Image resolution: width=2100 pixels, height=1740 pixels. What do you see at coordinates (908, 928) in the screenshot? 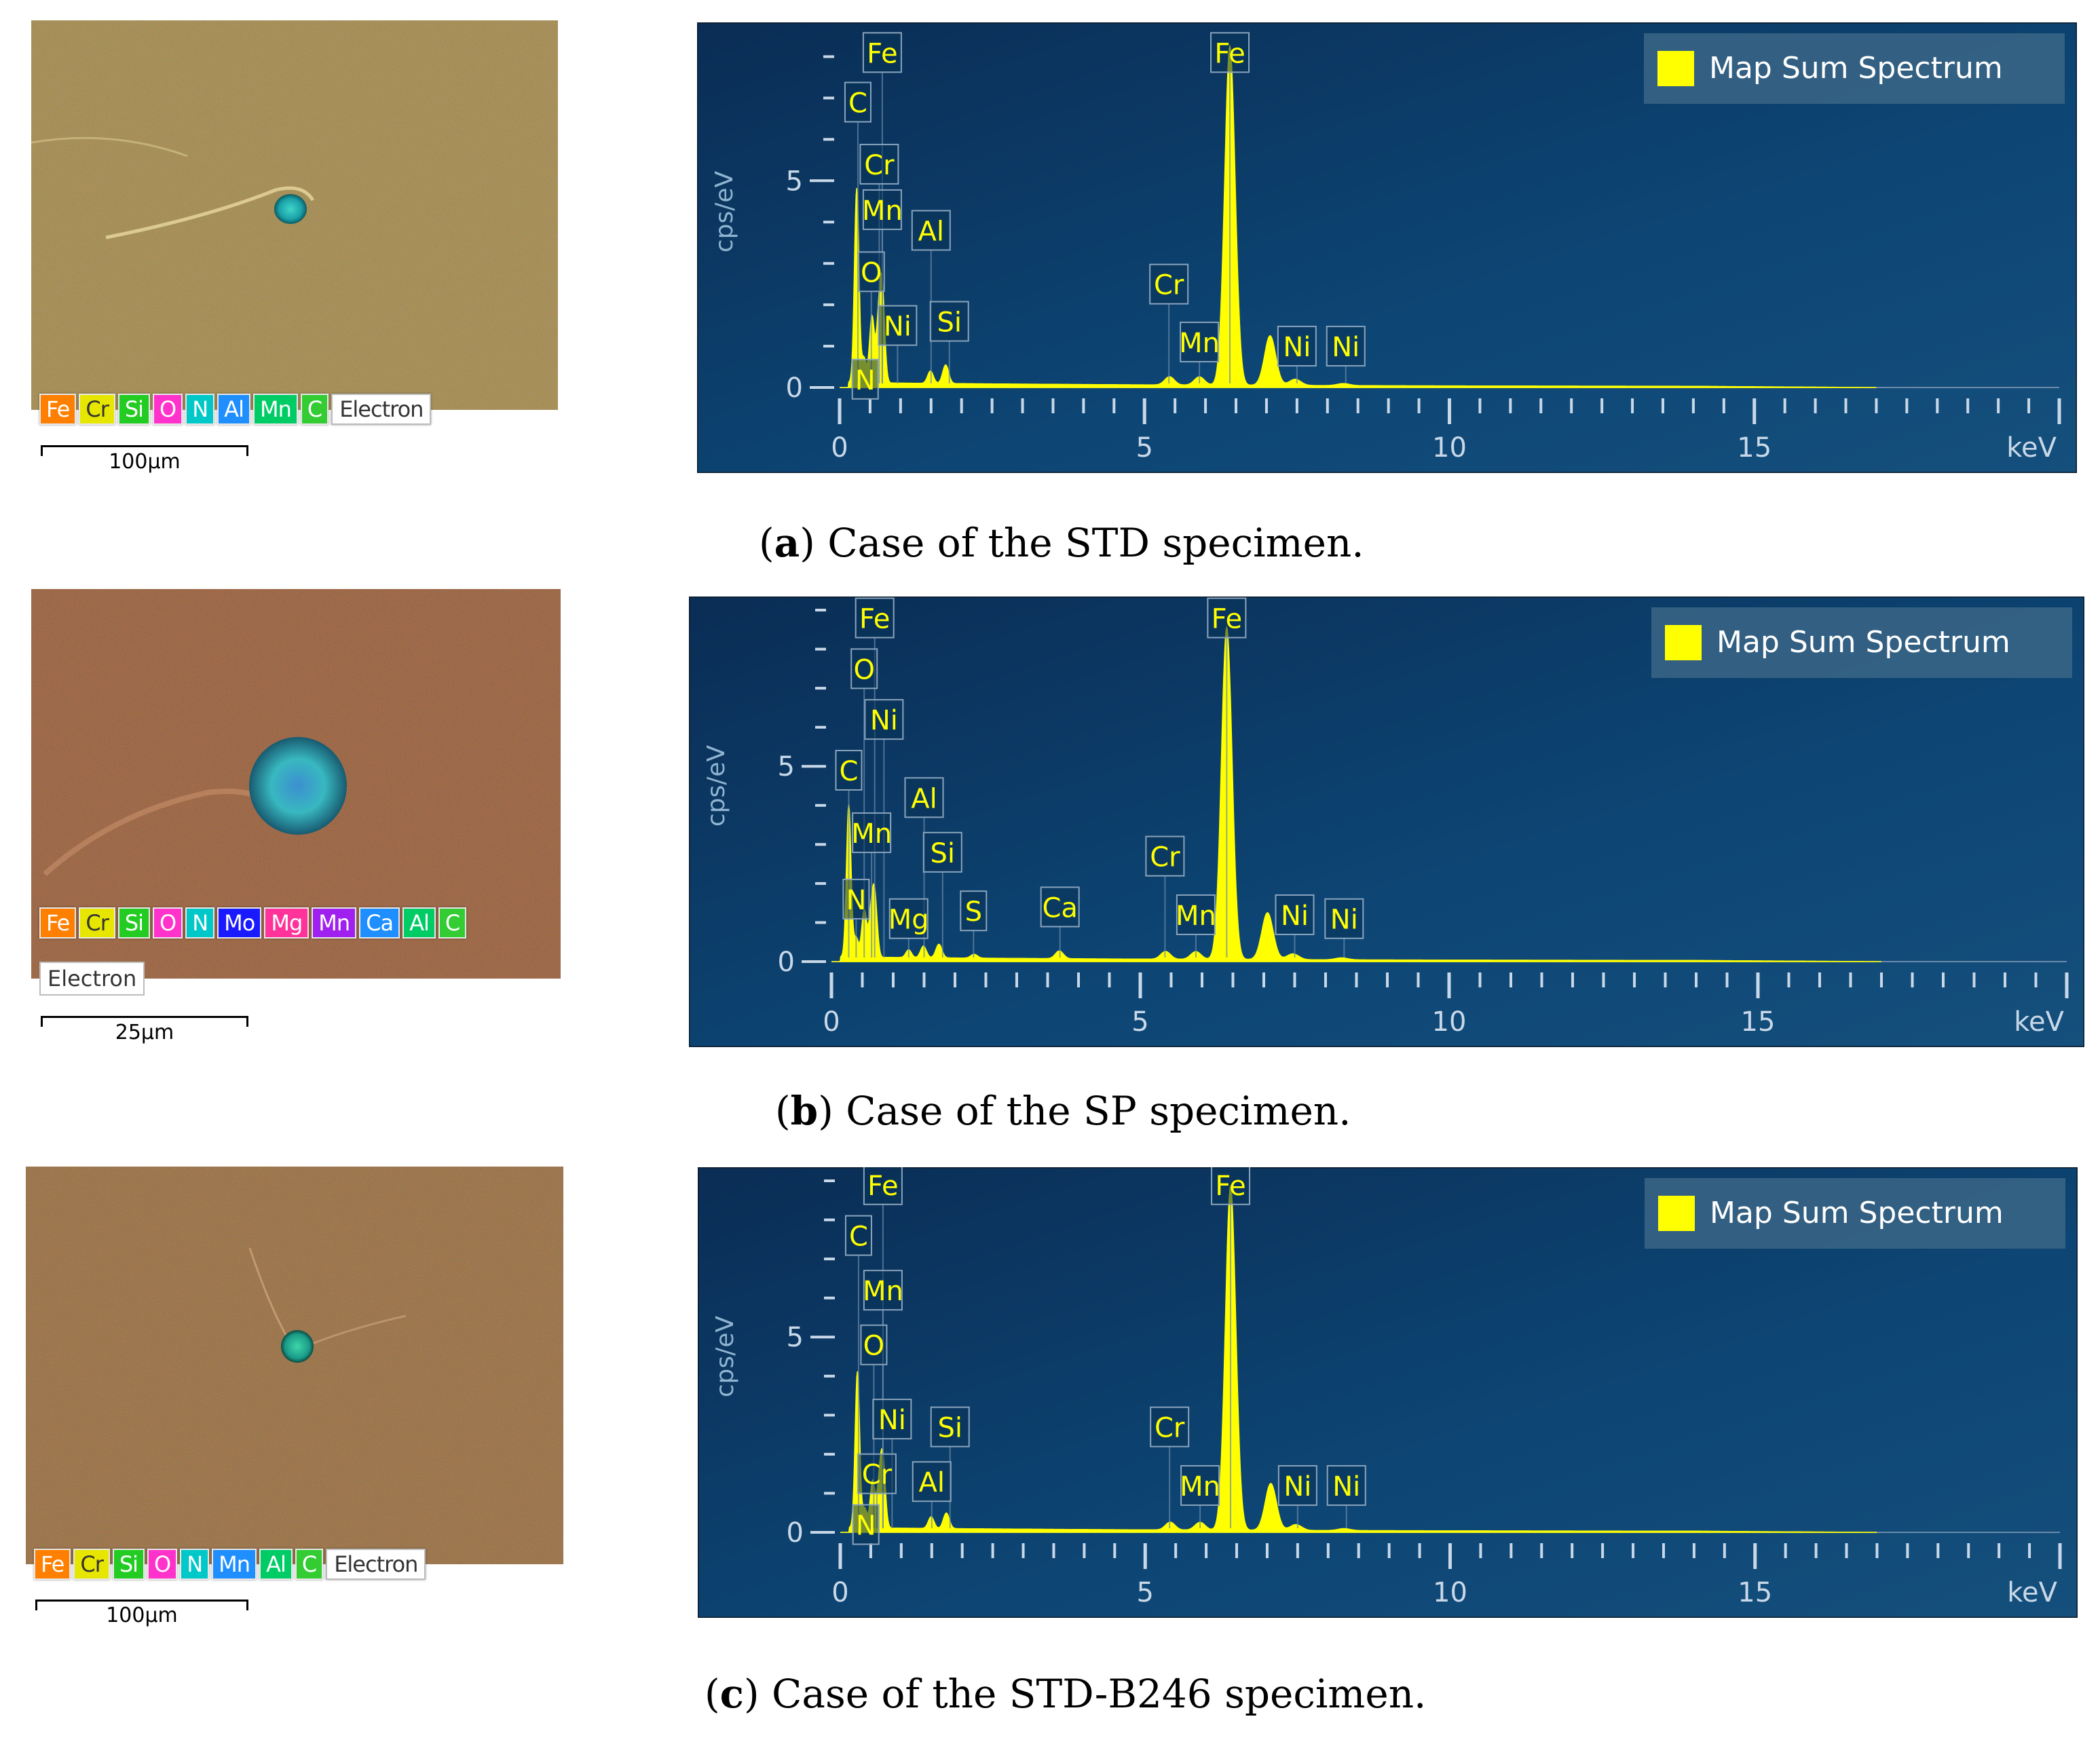
I see `peak-label: Mg` at bounding box center [908, 928].